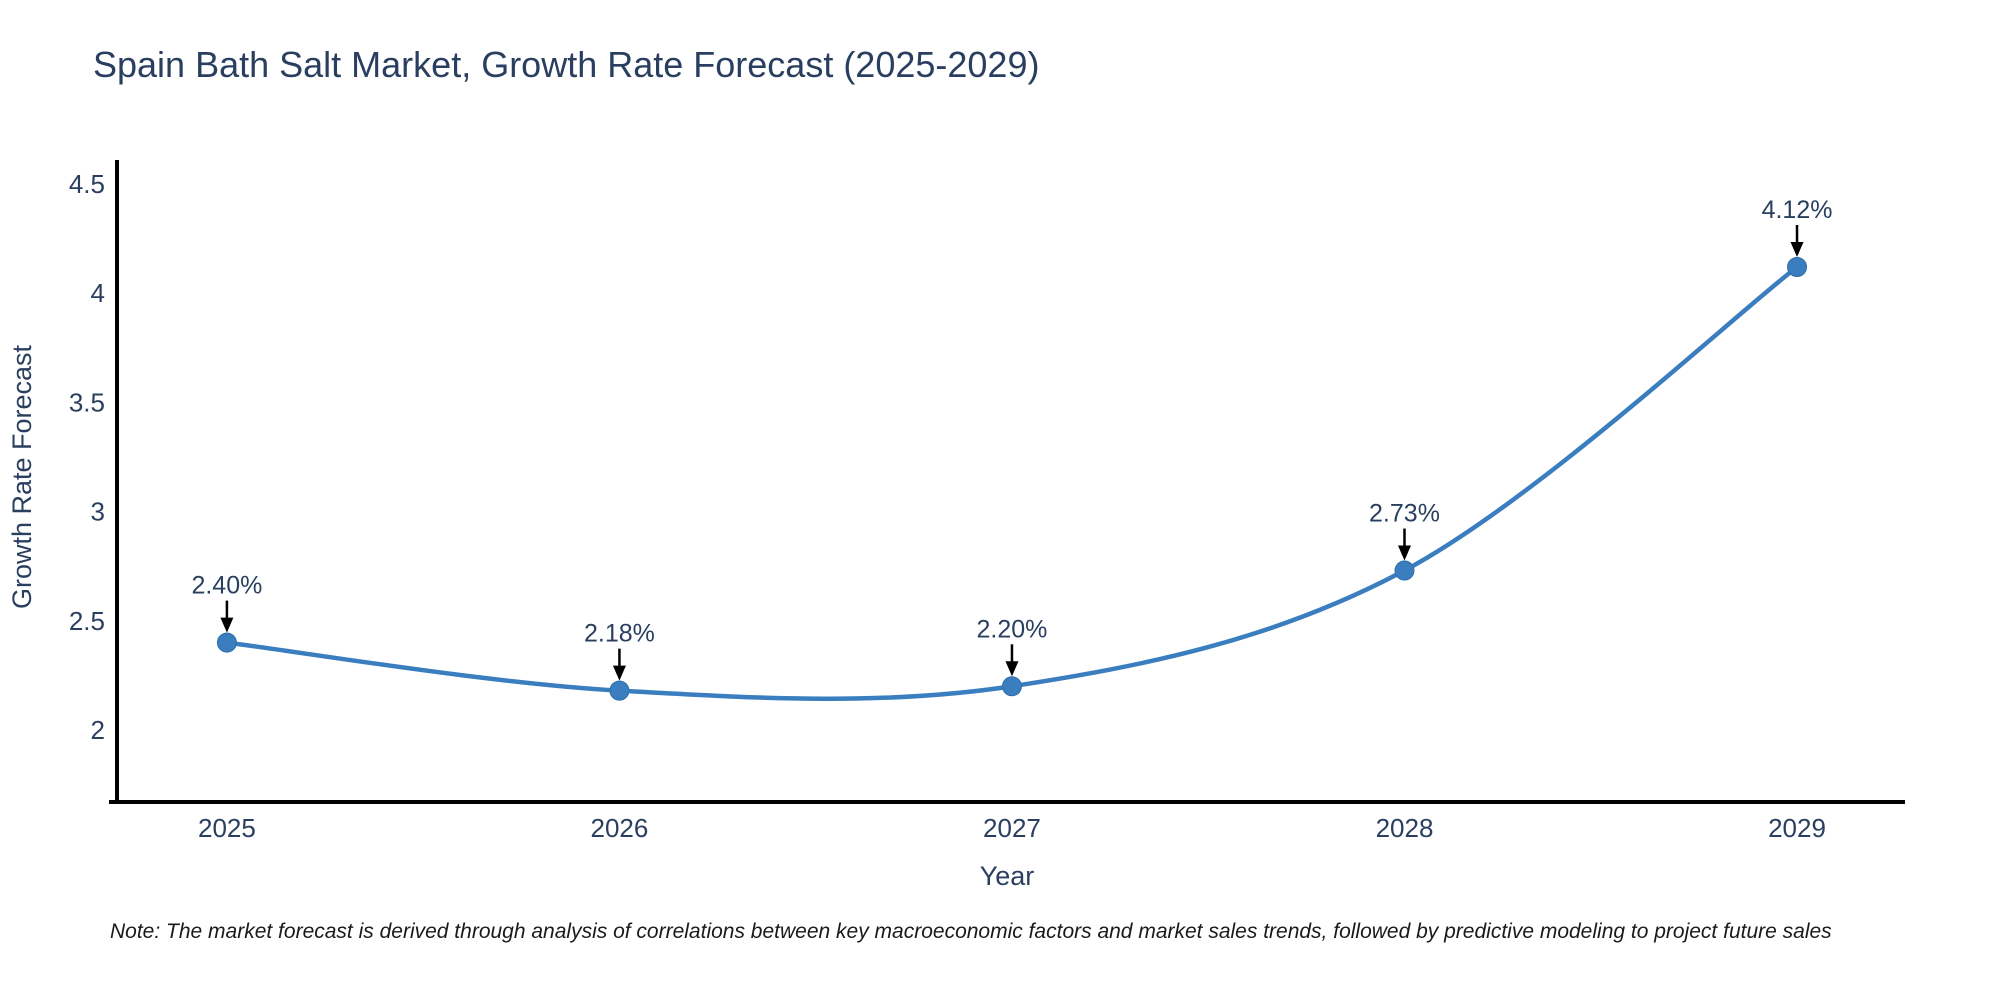 This screenshot has height=1000, width=2000. What do you see at coordinates (619, 634) in the screenshot?
I see `annotation-label: 2.18%` at bounding box center [619, 634].